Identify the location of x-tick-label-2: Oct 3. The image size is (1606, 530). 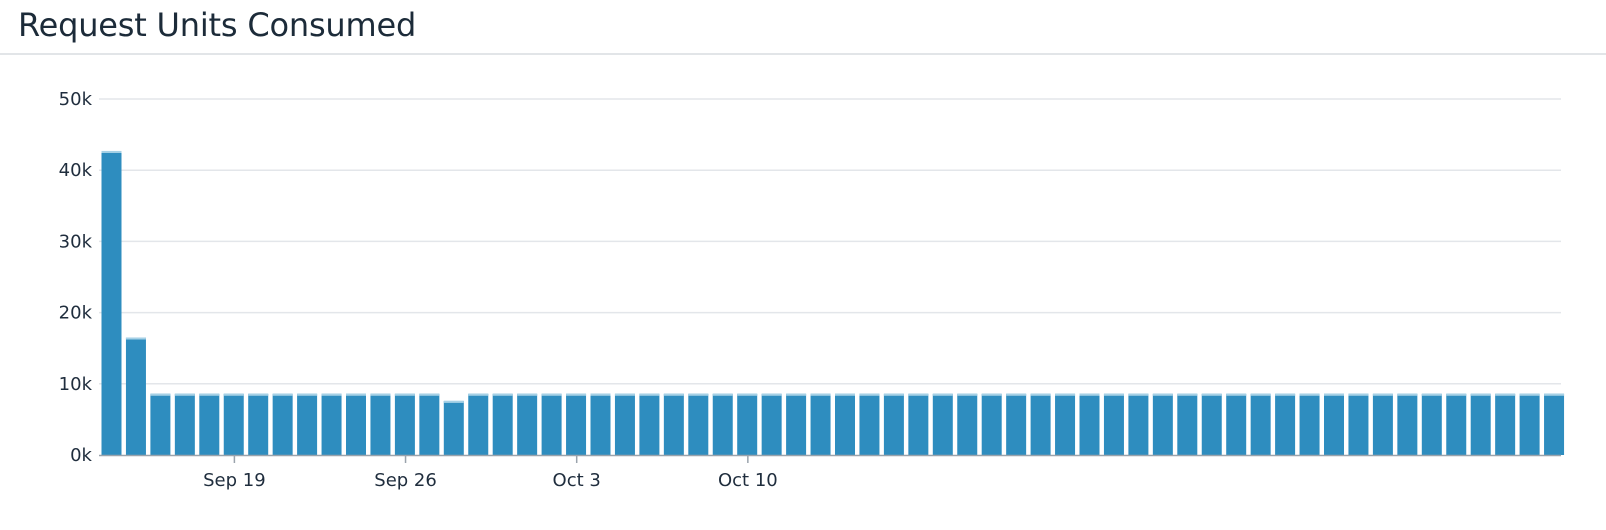
(577, 480).